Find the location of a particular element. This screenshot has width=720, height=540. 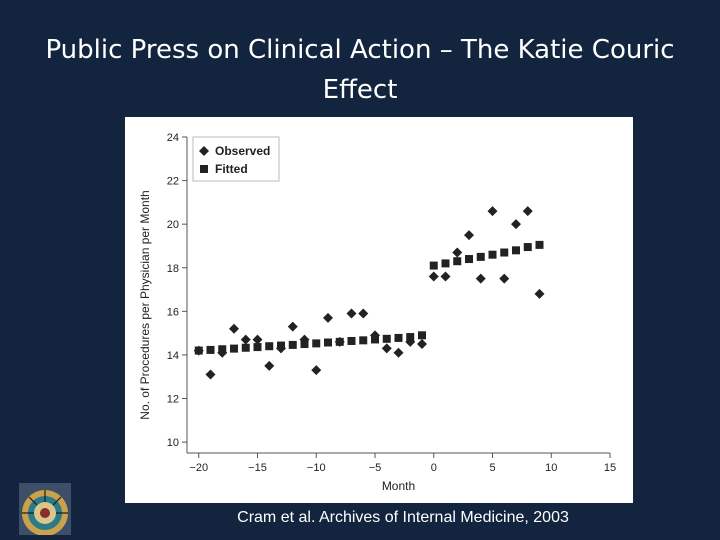

x-axis-label: Month is located at coordinates (398, 486).